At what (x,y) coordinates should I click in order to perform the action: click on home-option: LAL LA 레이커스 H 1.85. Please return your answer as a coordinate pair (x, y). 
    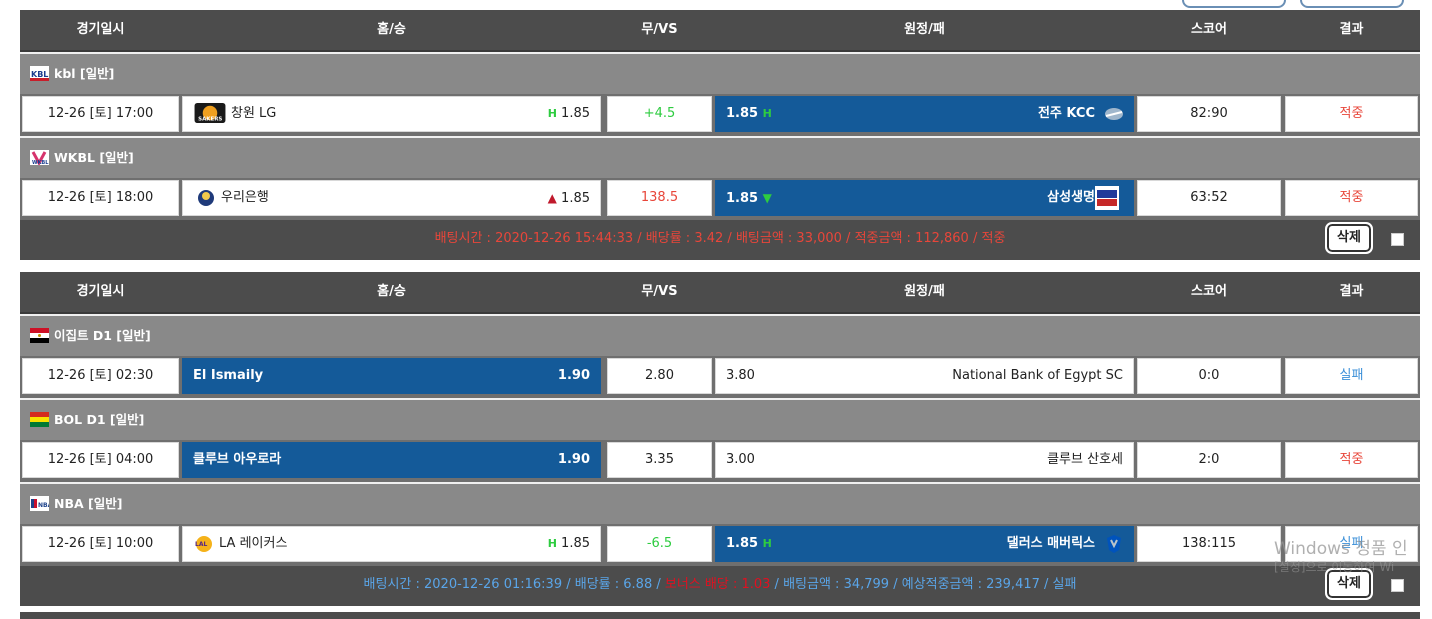
    Looking at the image, I should click on (391, 544).